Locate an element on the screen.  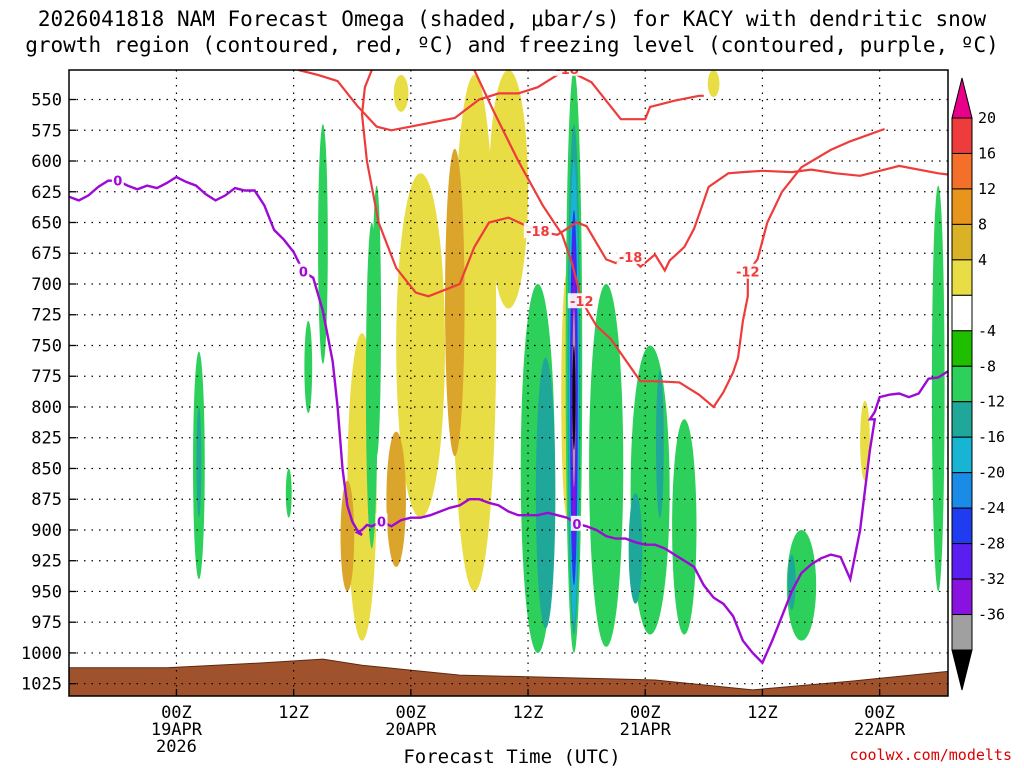
contour-label-minus18-b: -18 is located at coordinates (631, 258).